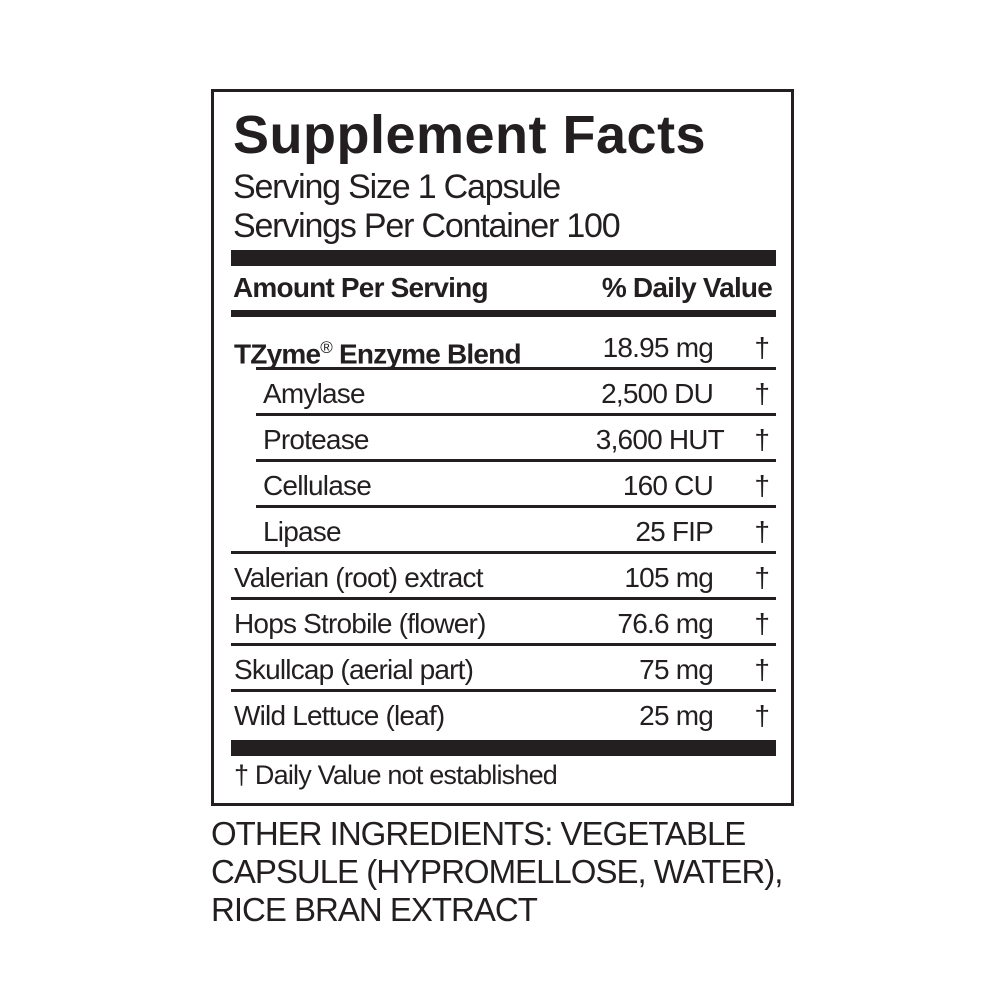 Image resolution: width=1000 pixels, height=1000 pixels. I want to click on serving-size: Serving Size 1 Capsule, so click(397, 187).